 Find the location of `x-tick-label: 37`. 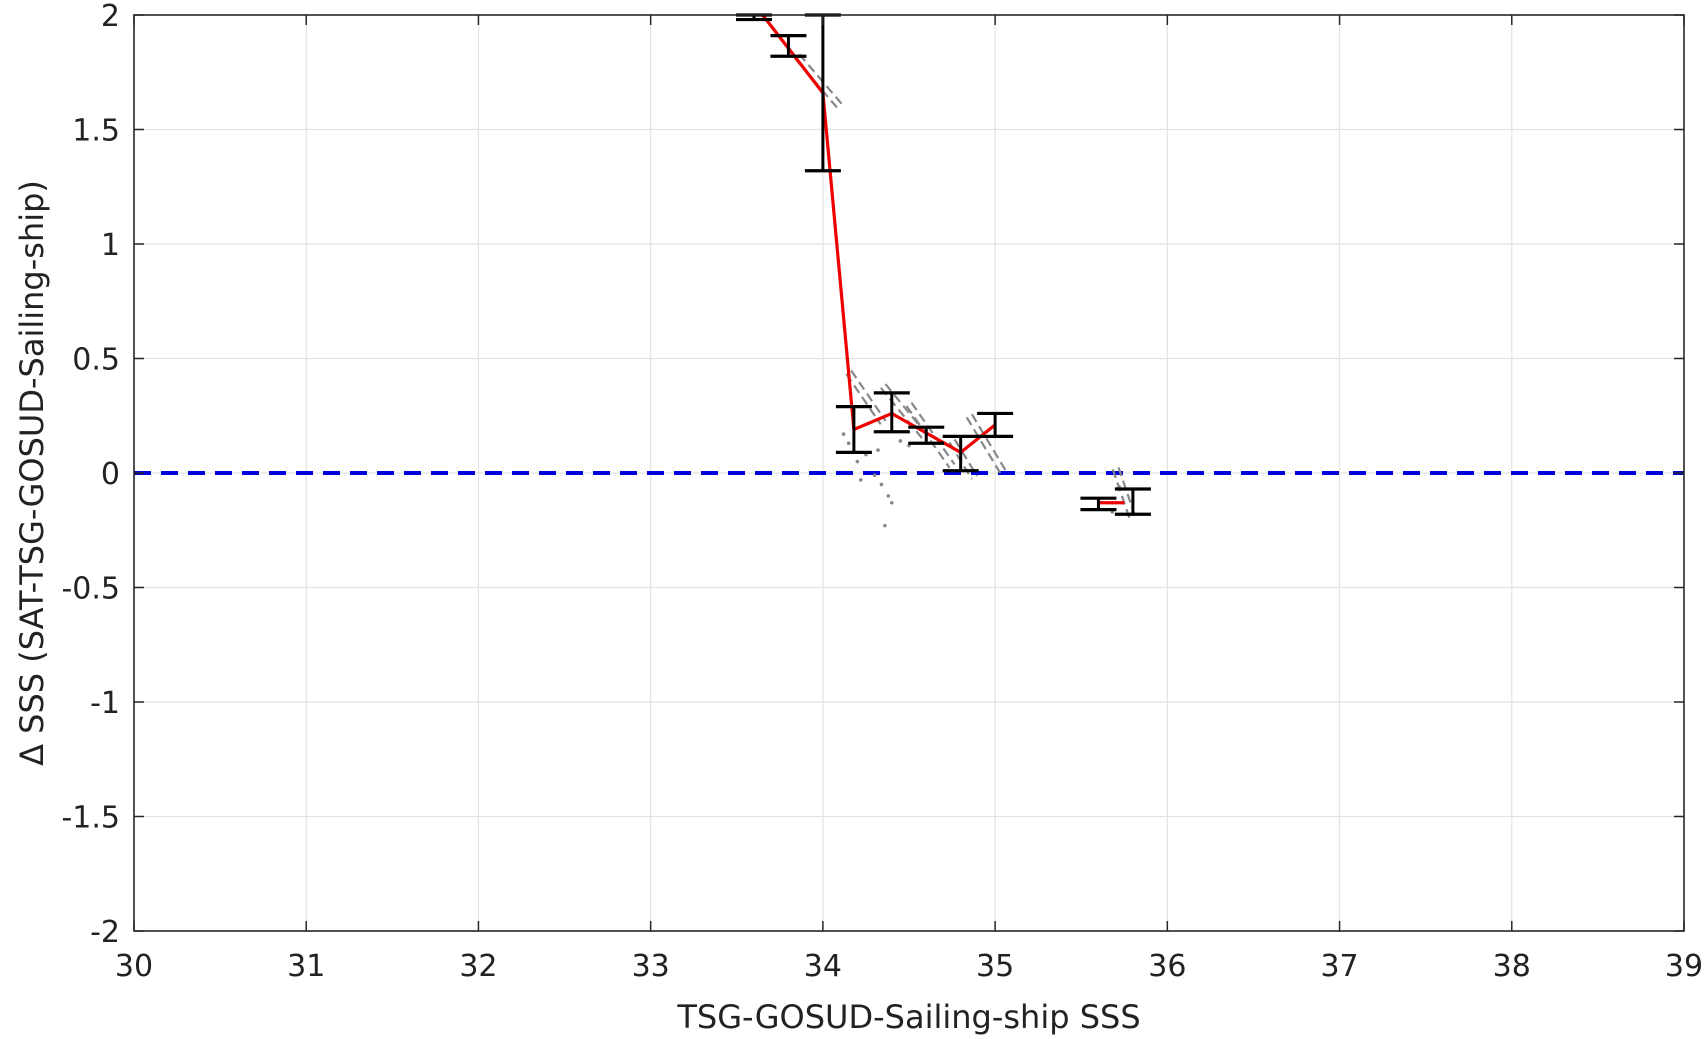

x-tick-label: 37 is located at coordinates (1339, 966).